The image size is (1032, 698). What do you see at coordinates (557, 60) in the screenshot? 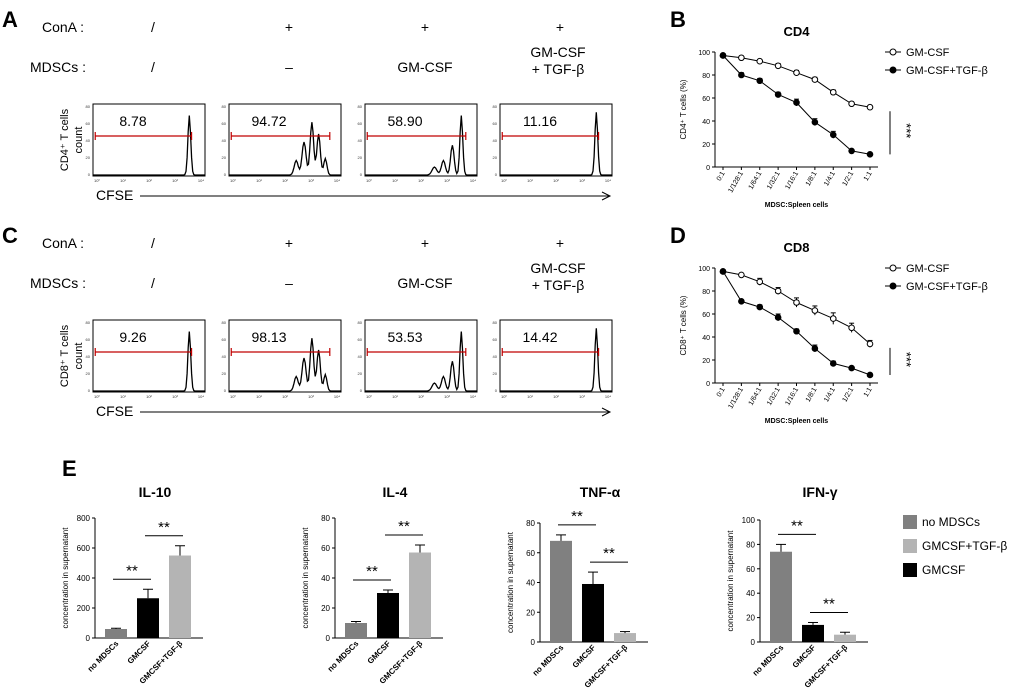
I see `mdscs-value: GM-CSF + TGF-β` at bounding box center [557, 60].